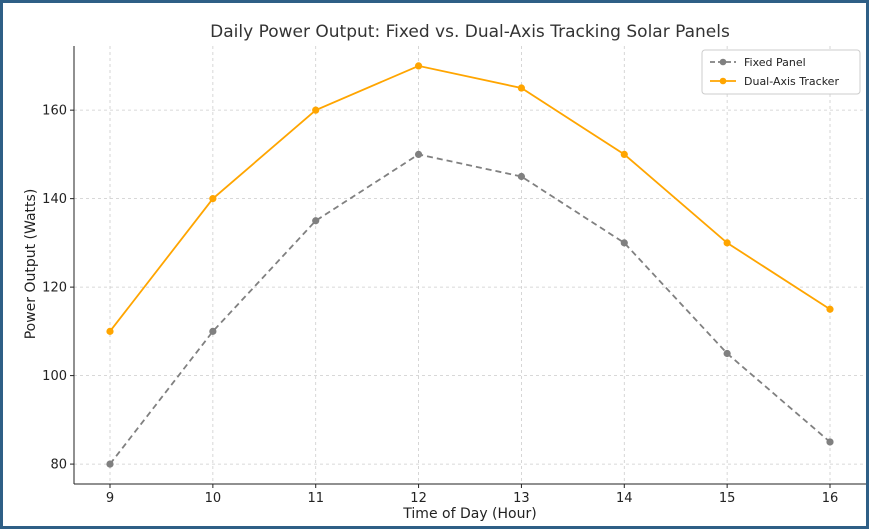  What do you see at coordinates (58, 465) in the screenshot?
I see `y-tick-label: 80` at bounding box center [58, 465].